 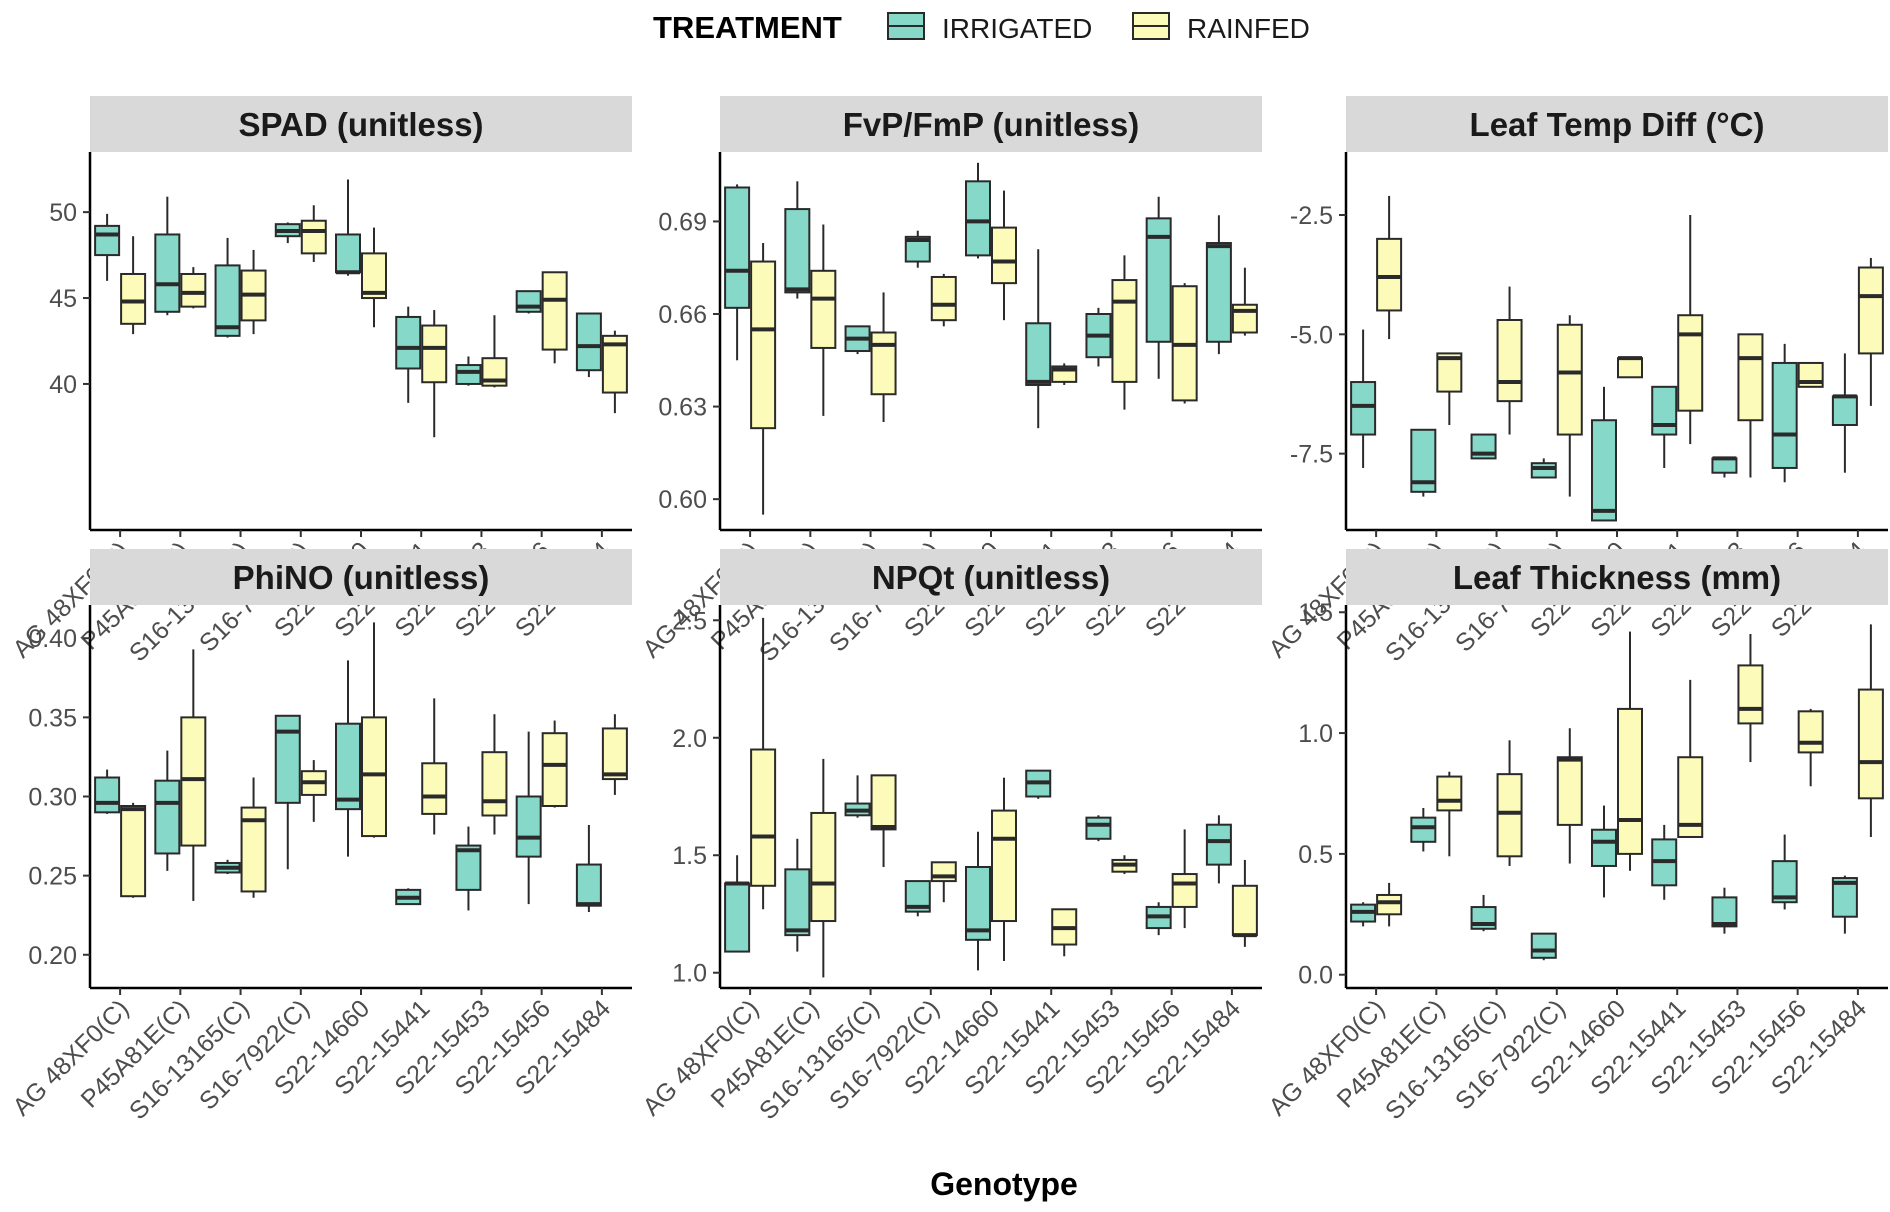 What do you see at coordinates (1311, 335) in the screenshot?
I see `y-tick-label: -5.0` at bounding box center [1311, 335].